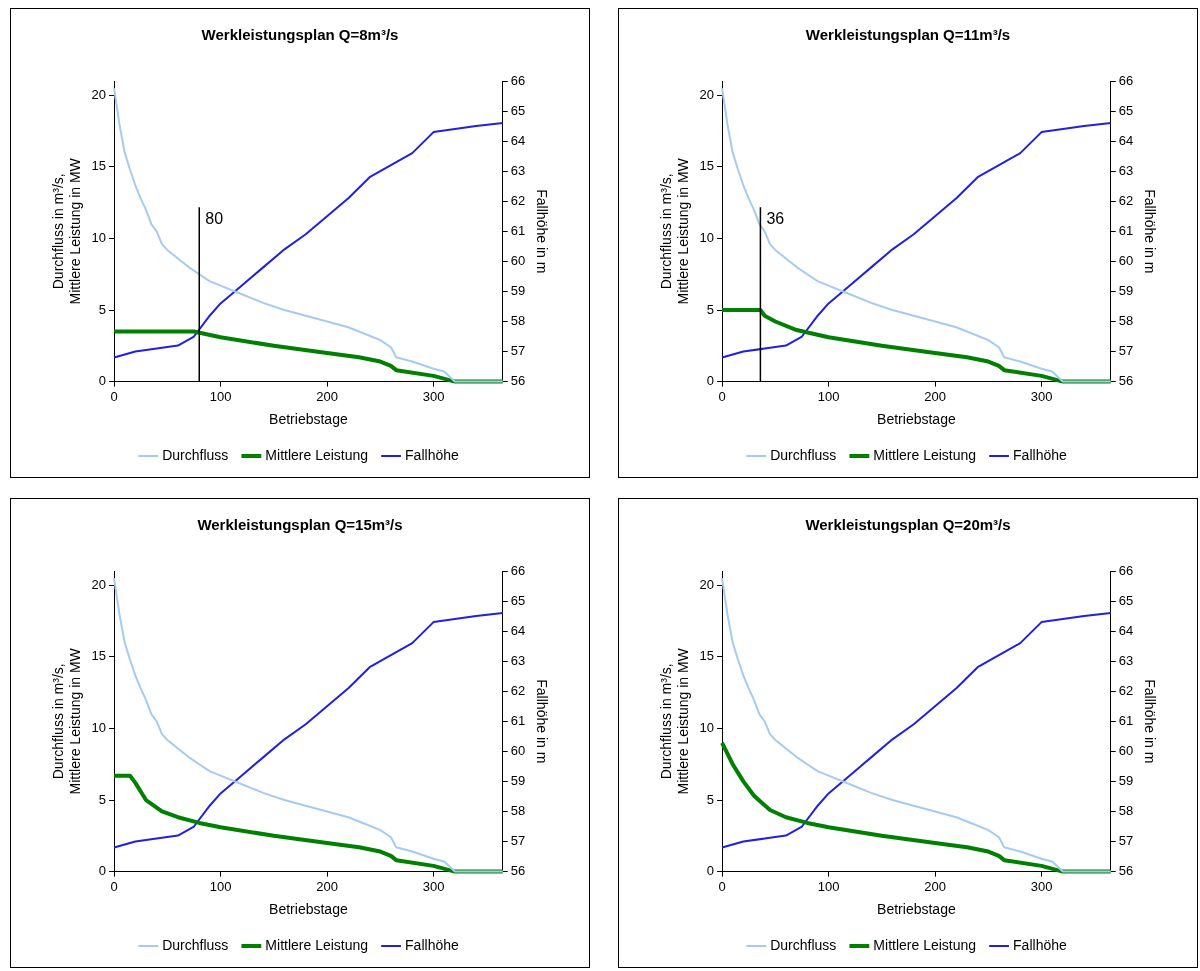  I want to click on chart-title: Werkleistungsplan Q=11m³/s, so click(908, 35).